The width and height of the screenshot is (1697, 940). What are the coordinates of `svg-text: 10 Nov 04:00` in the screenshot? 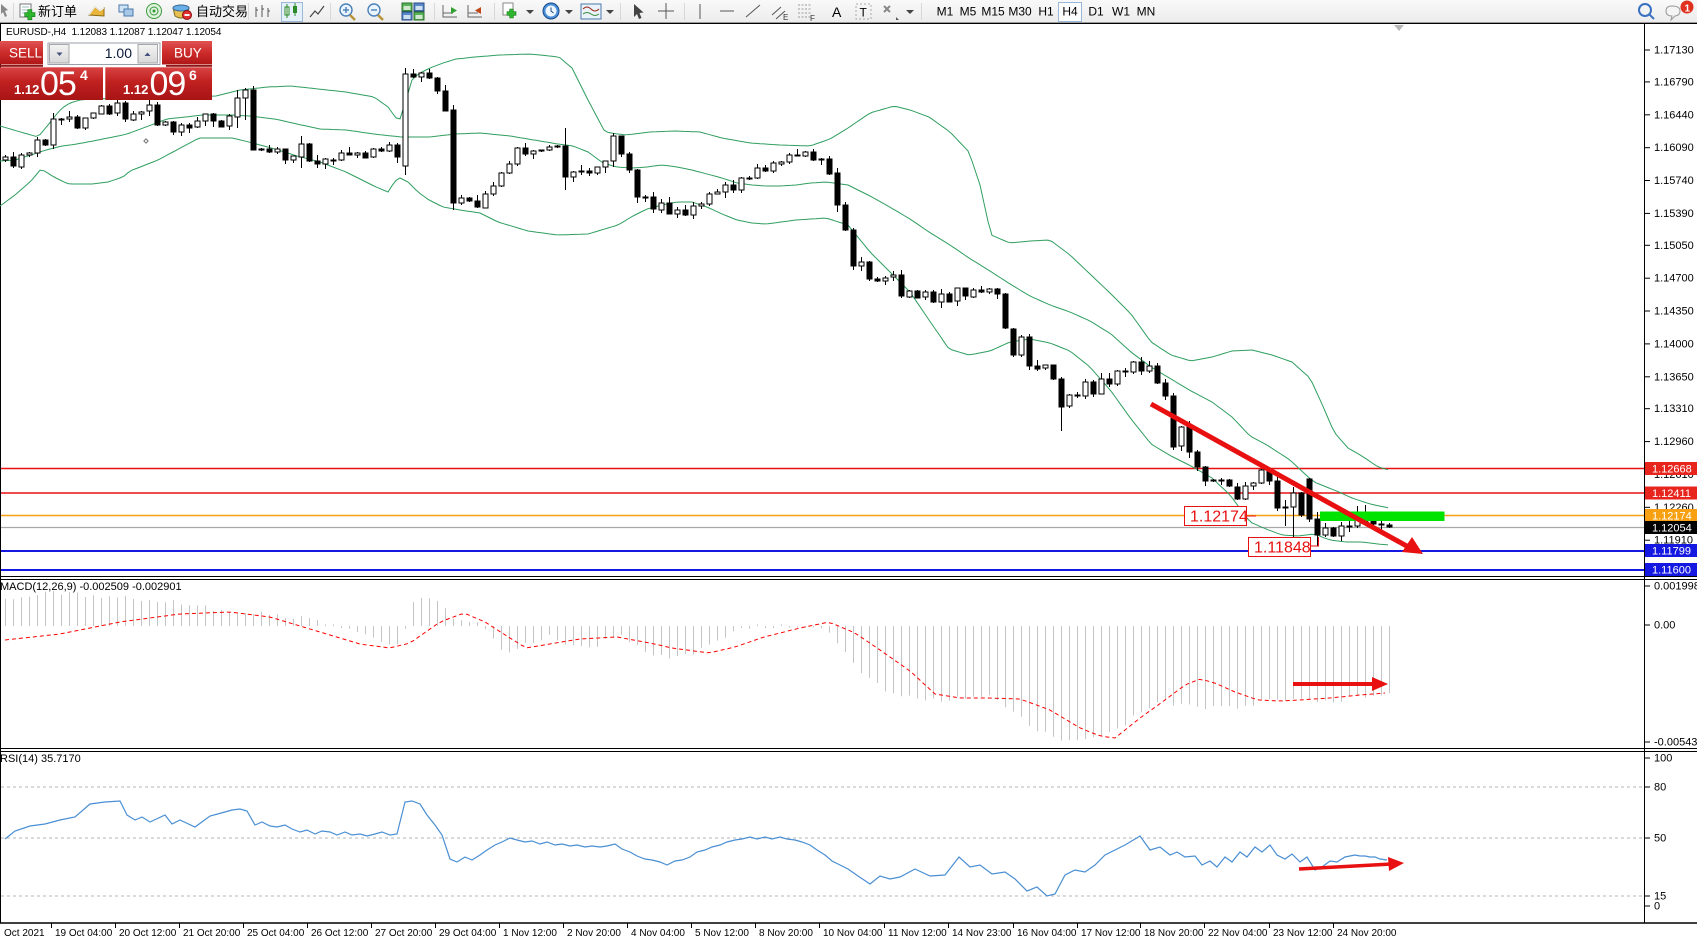 It's located at (853, 933).